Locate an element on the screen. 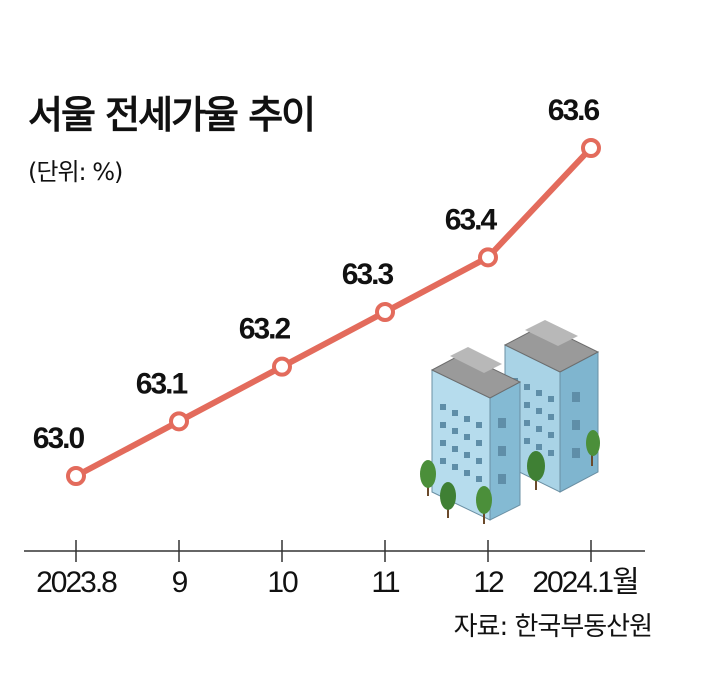  data-label: 63.3 is located at coordinates (368, 274).